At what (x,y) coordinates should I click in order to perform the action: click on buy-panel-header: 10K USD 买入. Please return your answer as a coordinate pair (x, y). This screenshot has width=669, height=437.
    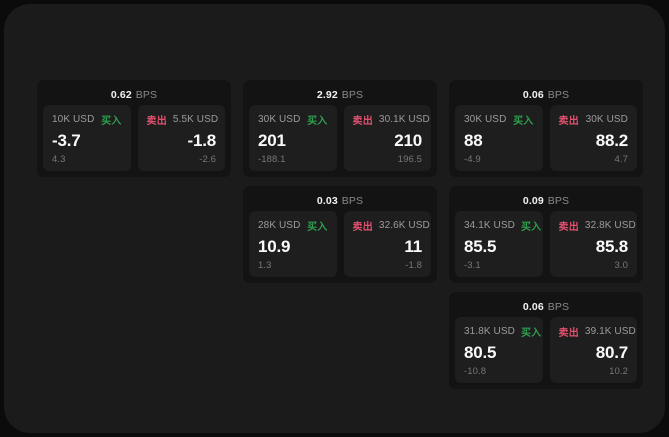
    Looking at the image, I should click on (87, 120).